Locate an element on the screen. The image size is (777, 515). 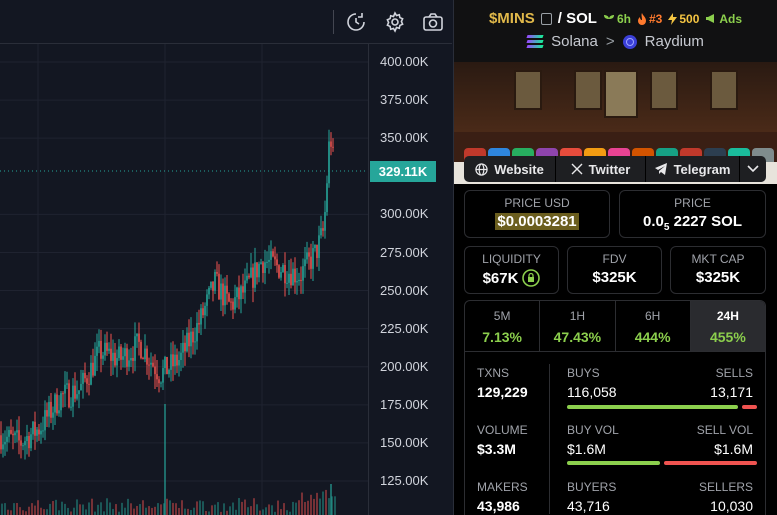
buyers-value: 43,716 is located at coordinates (588, 506).